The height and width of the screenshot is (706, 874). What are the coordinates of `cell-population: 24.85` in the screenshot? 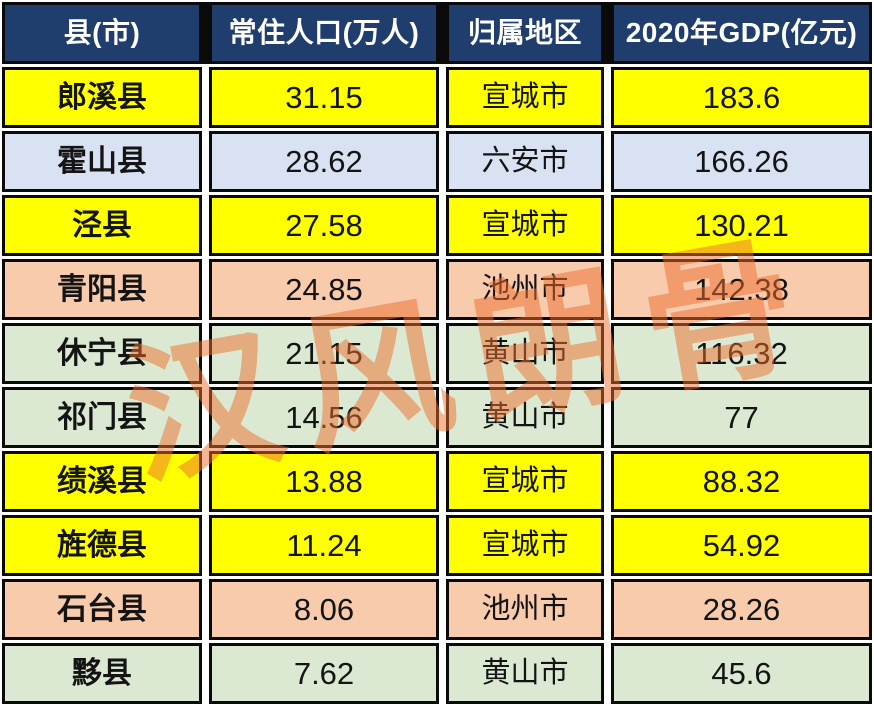 It's located at (324, 289).